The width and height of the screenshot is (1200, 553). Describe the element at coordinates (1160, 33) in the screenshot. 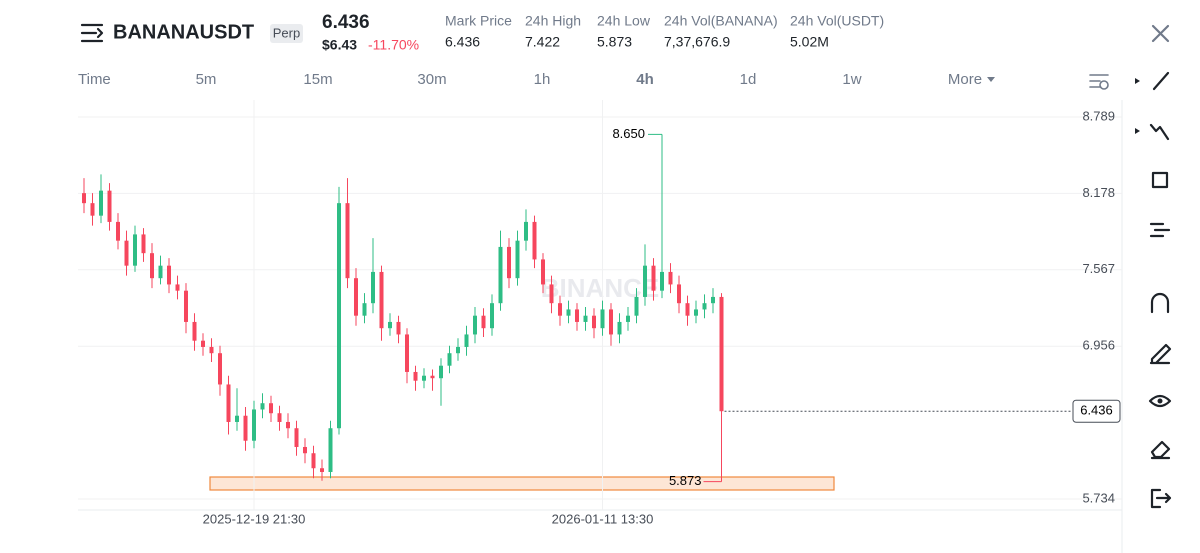

I see `close-icon` at that location.